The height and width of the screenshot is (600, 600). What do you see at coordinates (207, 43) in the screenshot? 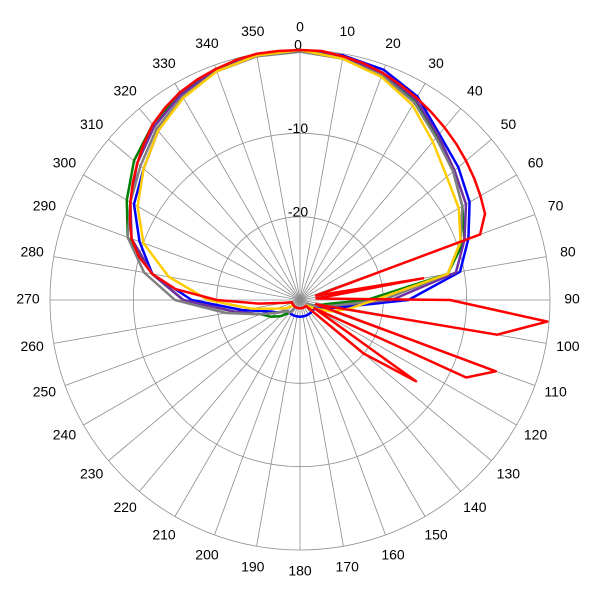
I see `angle-tick-label: 340` at bounding box center [207, 43].